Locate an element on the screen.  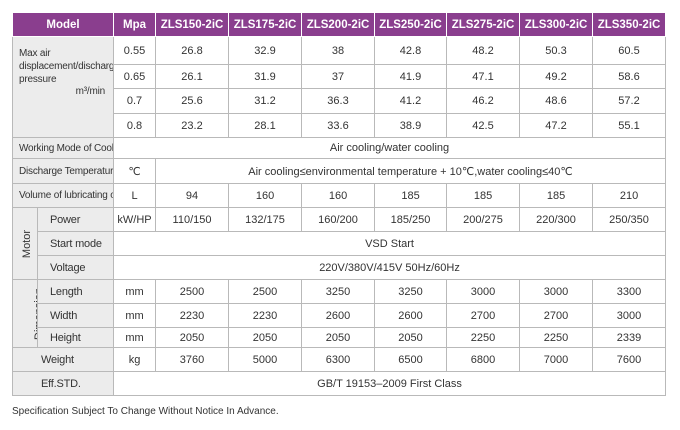
header-cell: ZLS250-2iC is located at coordinates (411, 24).